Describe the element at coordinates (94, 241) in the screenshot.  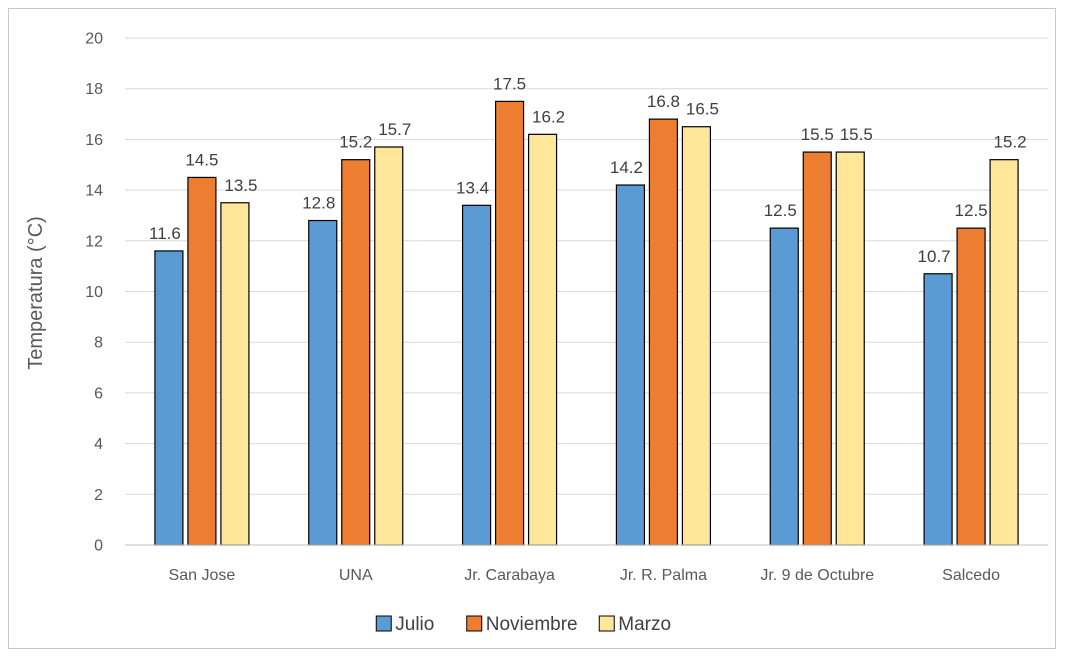
I see `y-tick-label: 12` at that location.